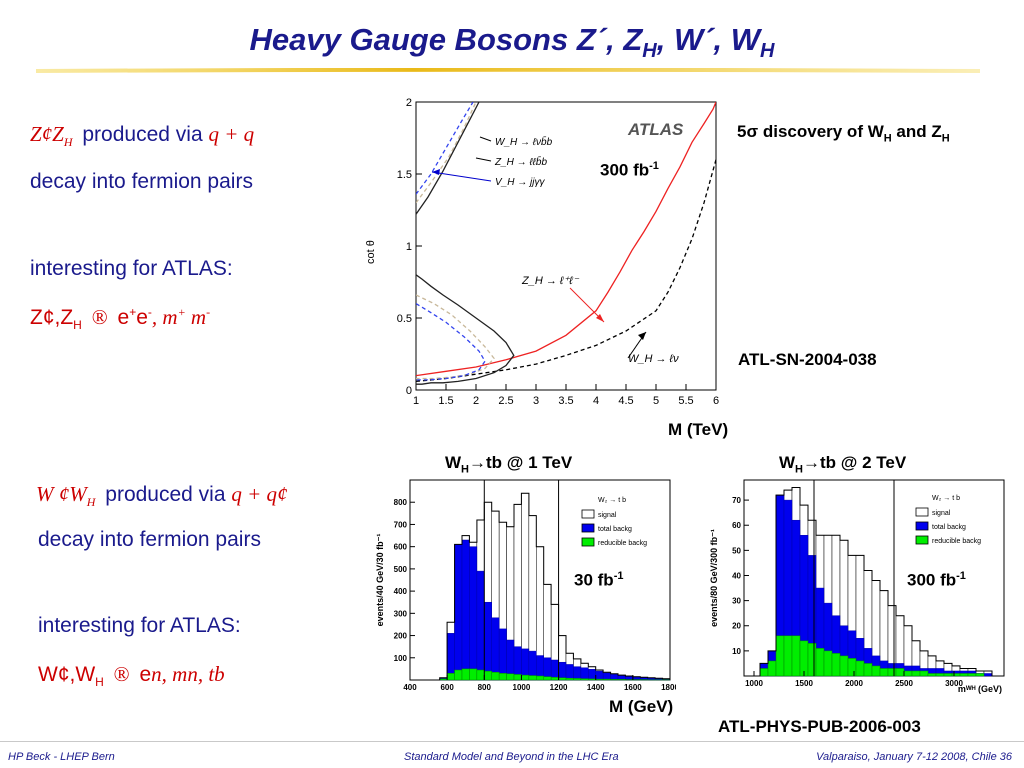  What do you see at coordinates (633, 687) in the screenshot?
I see `hl-x-tick-label: 1600` at bounding box center [633, 687].